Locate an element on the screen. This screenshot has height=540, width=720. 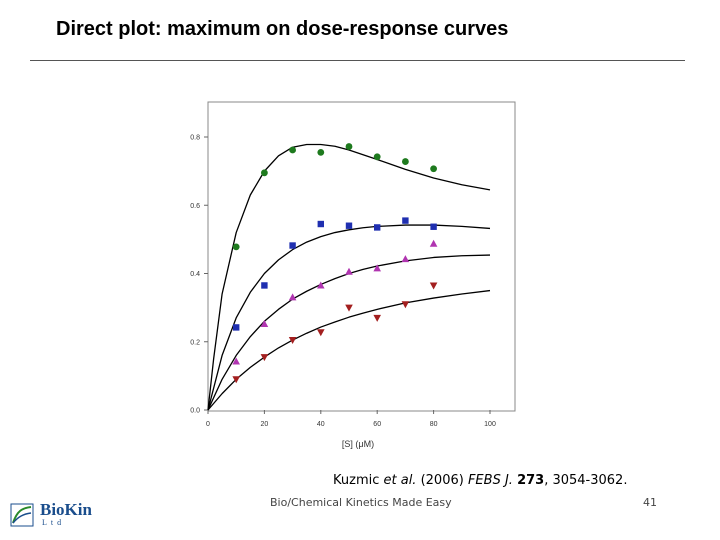
x-tick-label: 80 is located at coordinates (434, 424).